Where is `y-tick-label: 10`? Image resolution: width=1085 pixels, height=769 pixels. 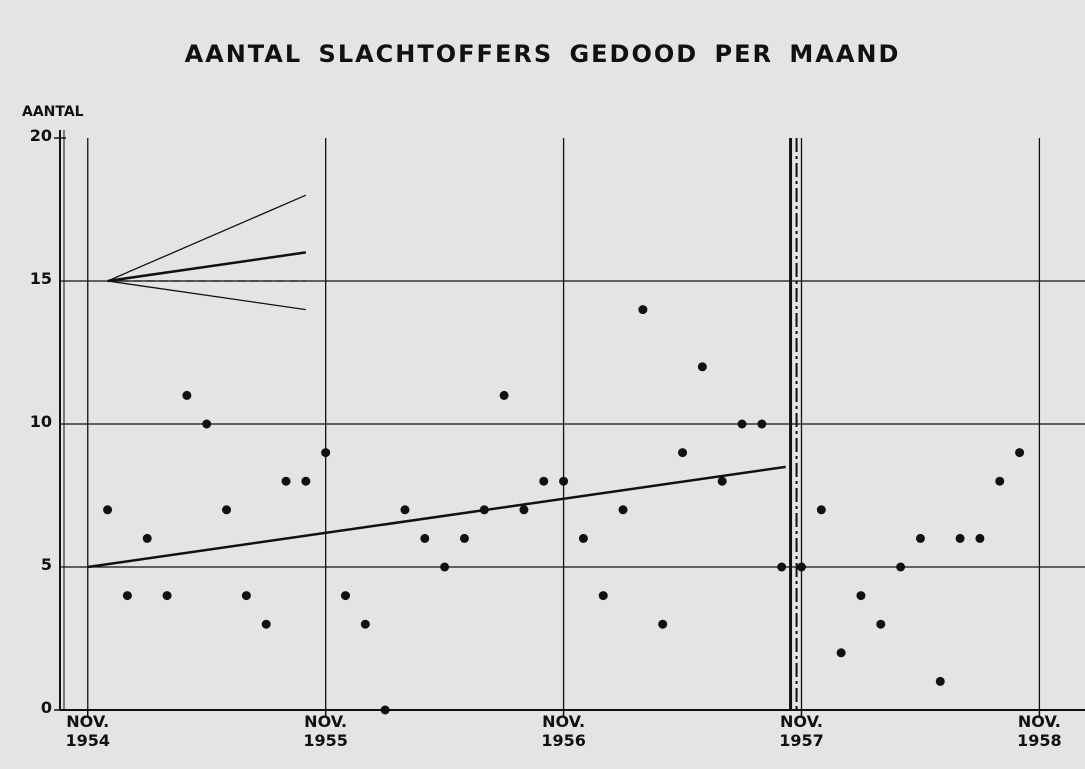 y-tick-label: 10 is located at coordinates (40, 421).